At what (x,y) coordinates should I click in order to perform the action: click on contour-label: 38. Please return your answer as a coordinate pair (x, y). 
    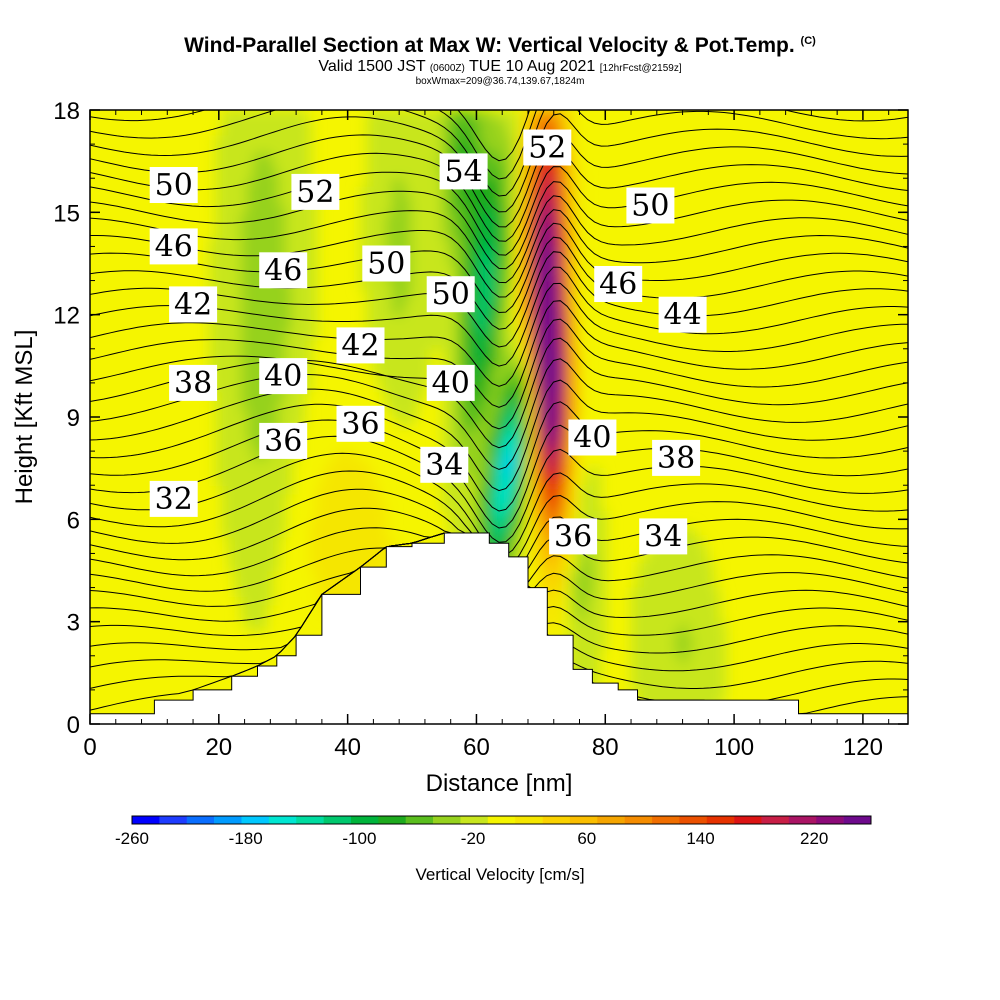
    Looking at the image, I should click on (193, 382).